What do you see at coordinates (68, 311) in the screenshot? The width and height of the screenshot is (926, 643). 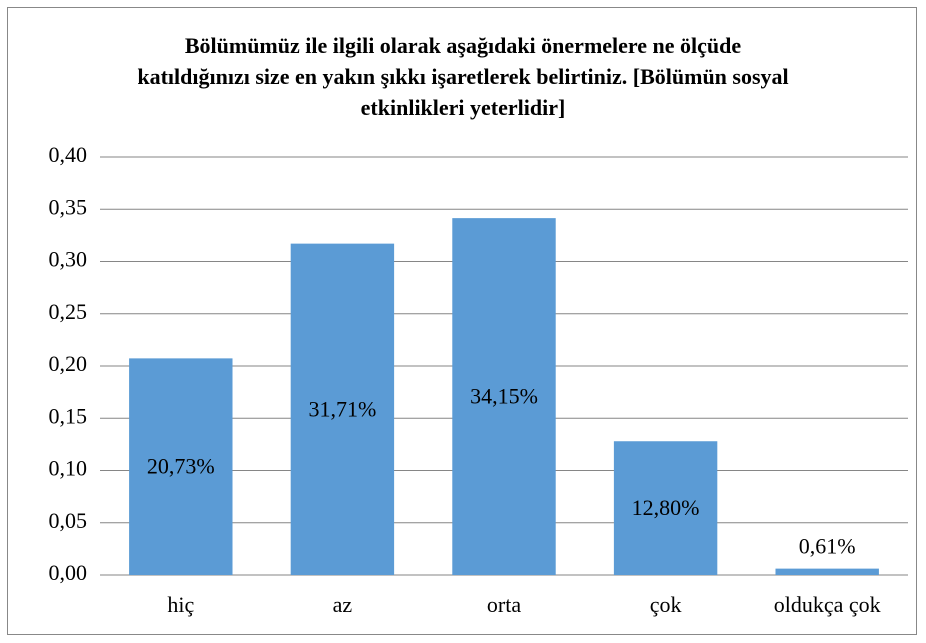 I see `y-tick-label: 0,25` at bounding box center [68, 311].